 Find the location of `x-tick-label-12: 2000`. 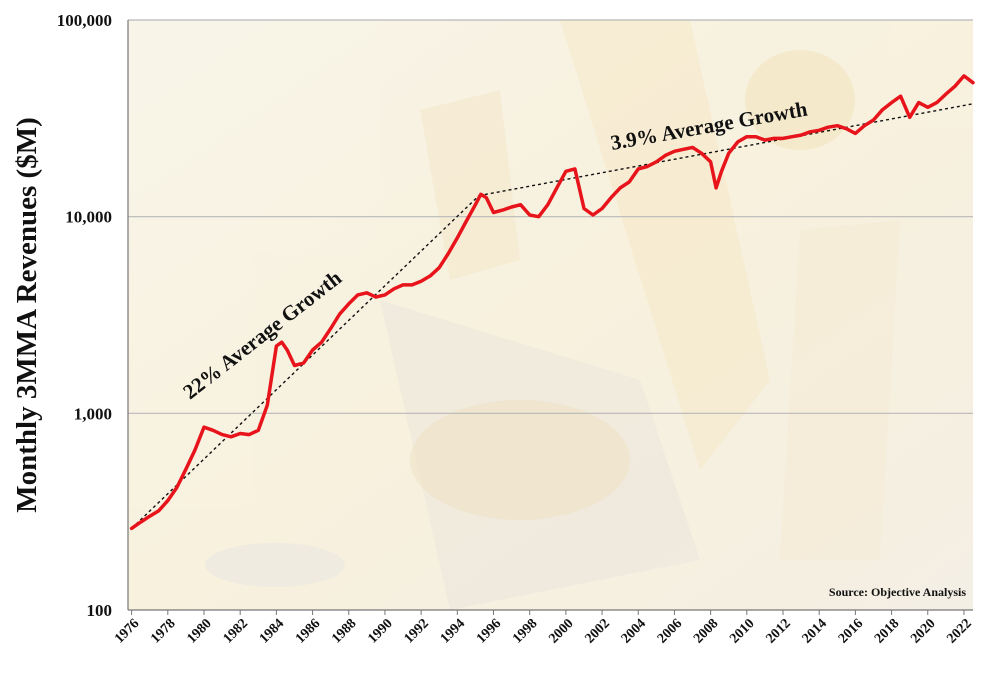

x-tick-label-12: 2000 is located at coordinates (561, 631).